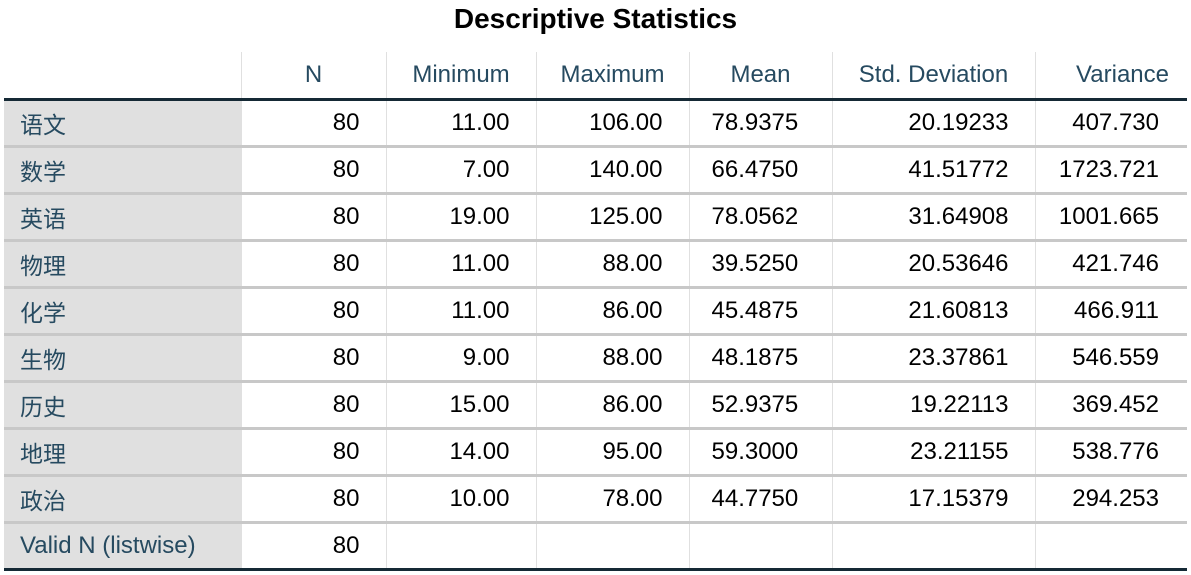  I want to click on row-label: 地理, so click(122, 452).